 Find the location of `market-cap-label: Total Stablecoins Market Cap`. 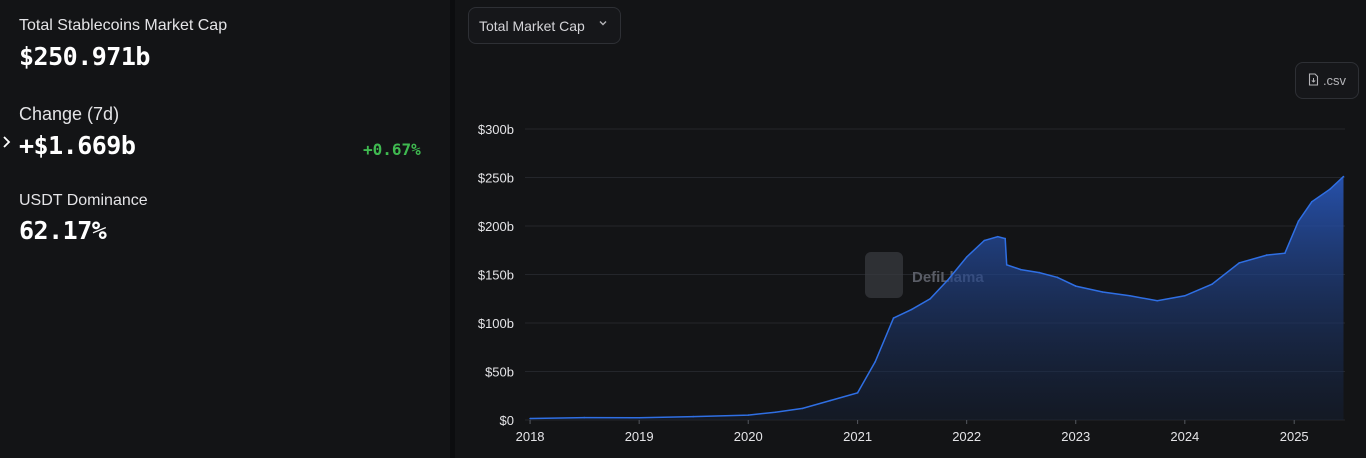

market-cap-label: Total Stablecoins Market Cap is located at coordinates (123, 25).